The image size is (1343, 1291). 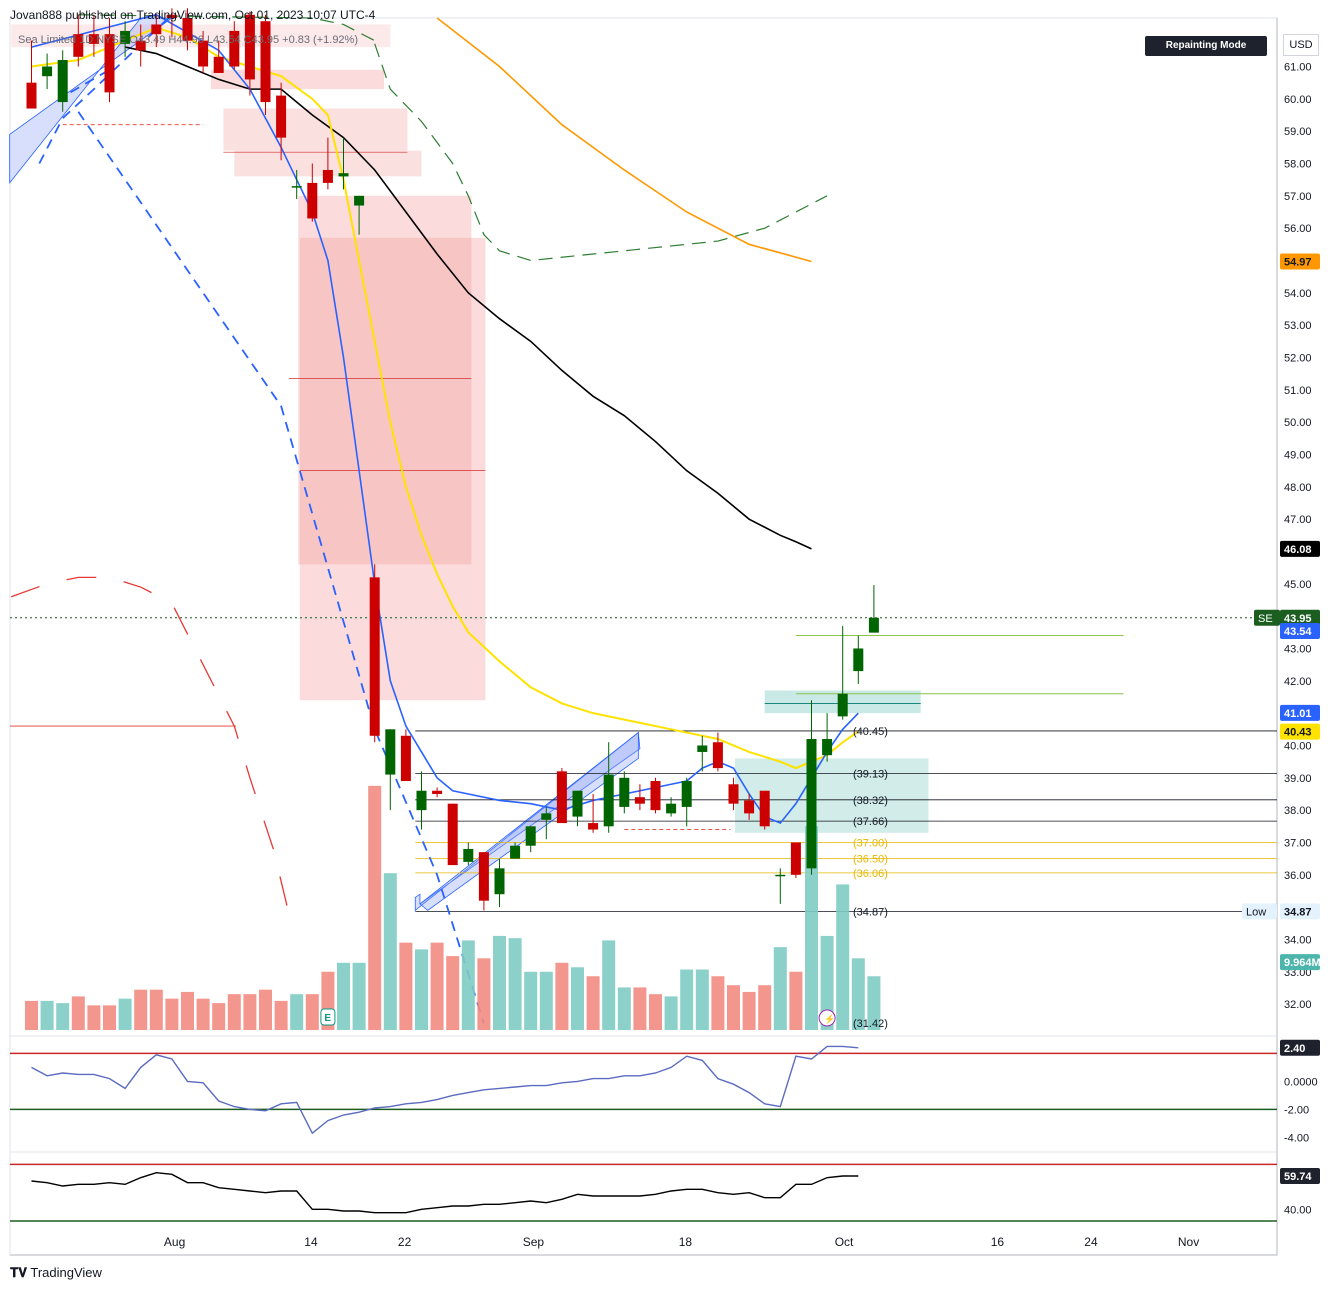 What do you see at coordinates (1298, 746) in the screenshot?
I see `price-tick-label: 40.00` at bounding box center [1298, 746].